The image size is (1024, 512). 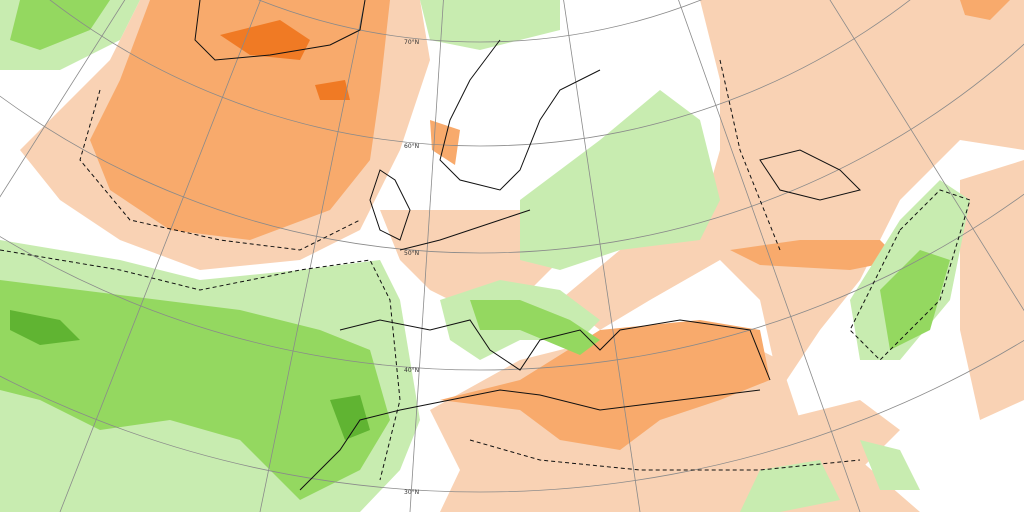 I want to click on latitude-label: 50°N, so click(x=411, y=253).